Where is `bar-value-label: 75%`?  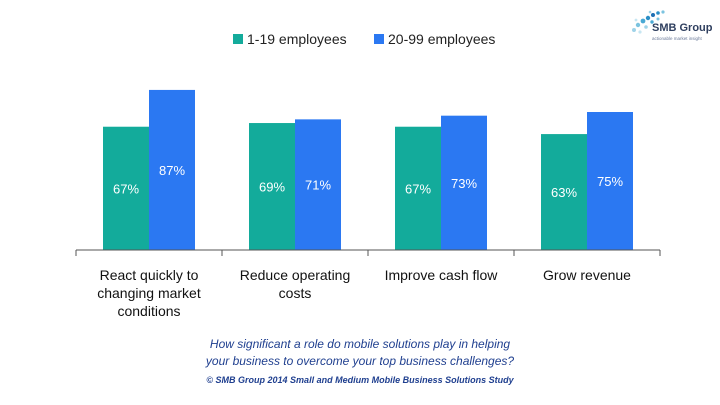 bar-value-label: 75% is located at coordinates (610, 181).